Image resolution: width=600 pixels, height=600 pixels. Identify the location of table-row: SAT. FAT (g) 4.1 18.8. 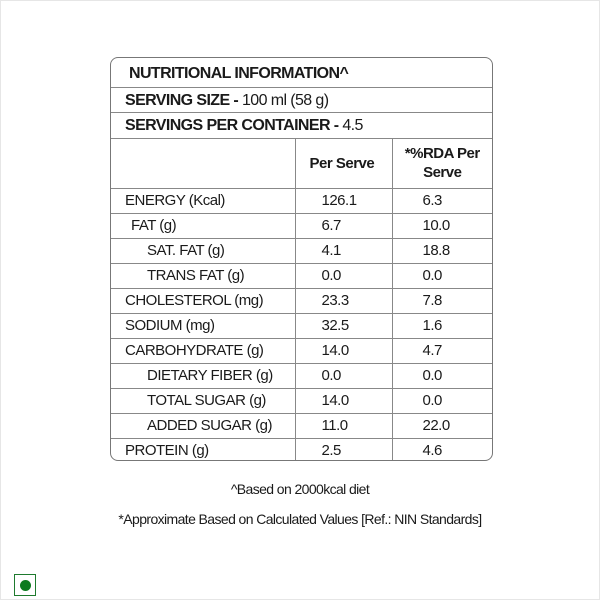
(301, 251).